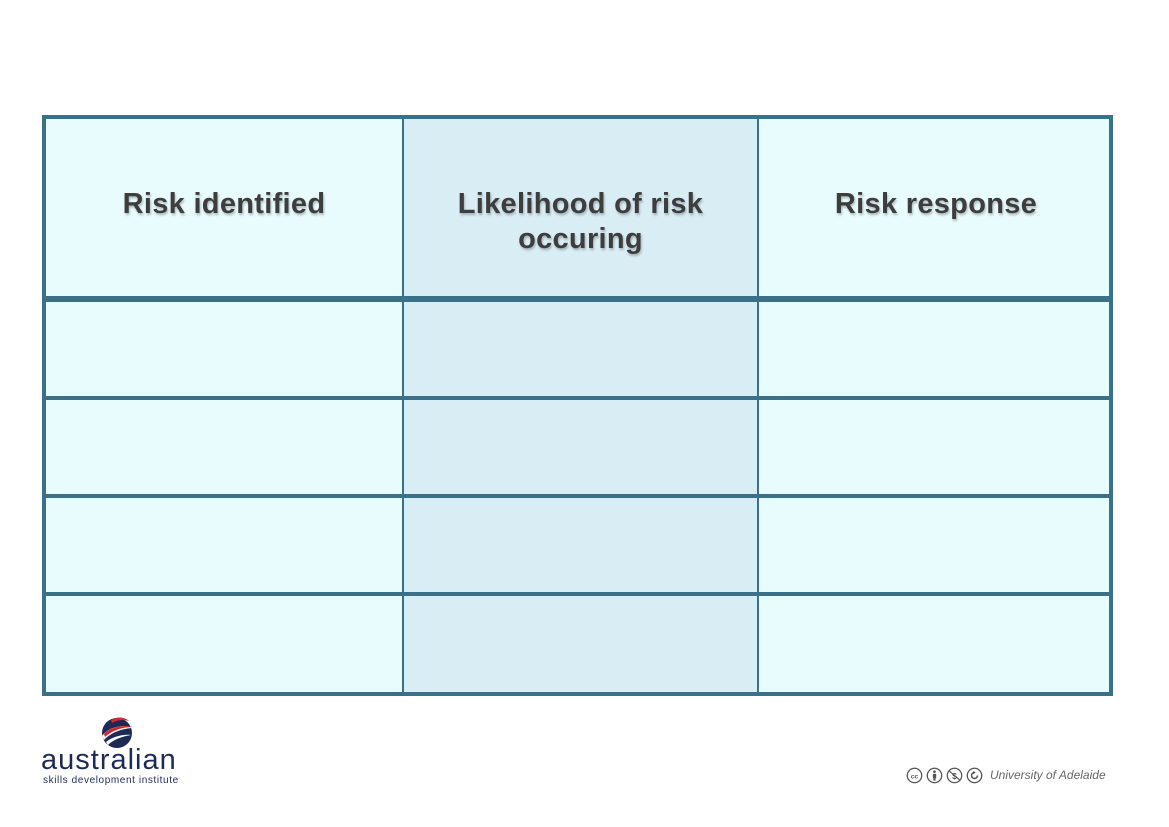  Describe the element at coordinates (224, 204) in the screenshot. I see `header-risk-identified: Risk identified` at that location.